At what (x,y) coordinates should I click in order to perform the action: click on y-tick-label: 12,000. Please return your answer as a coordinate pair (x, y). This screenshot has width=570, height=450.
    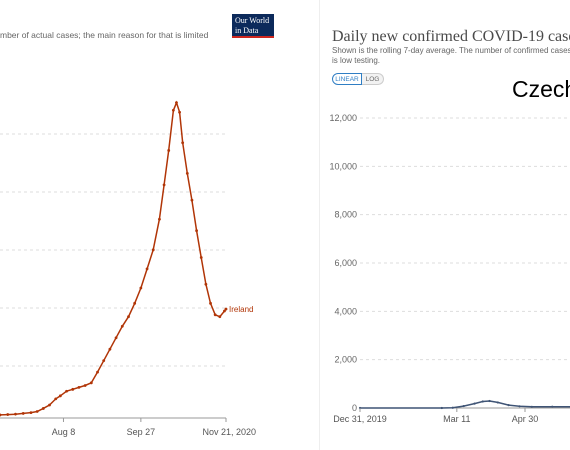
    Looking at the image, I should click on (343, 118).